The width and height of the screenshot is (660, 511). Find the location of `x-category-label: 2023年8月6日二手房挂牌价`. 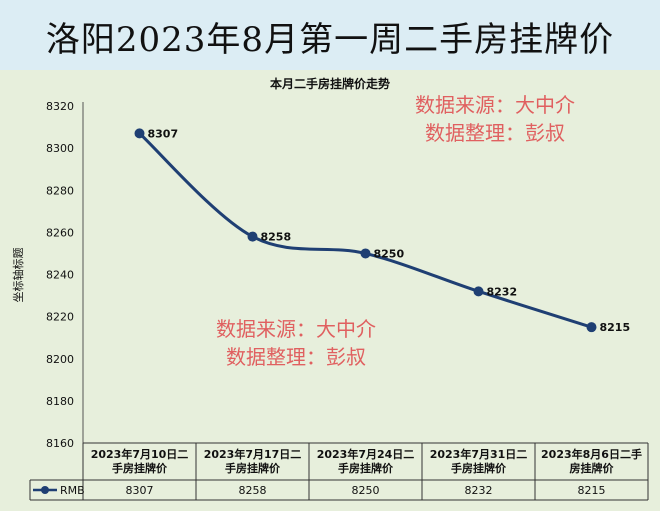

x-category-label: 2023年8月6日二手房挂牌价 is located at coordinates (591, 461).